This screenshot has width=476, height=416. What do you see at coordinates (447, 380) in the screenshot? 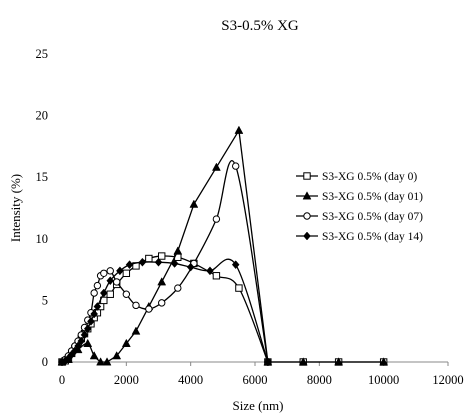
I see `x-tick-label: 12000` at bounding box center [447, 380].